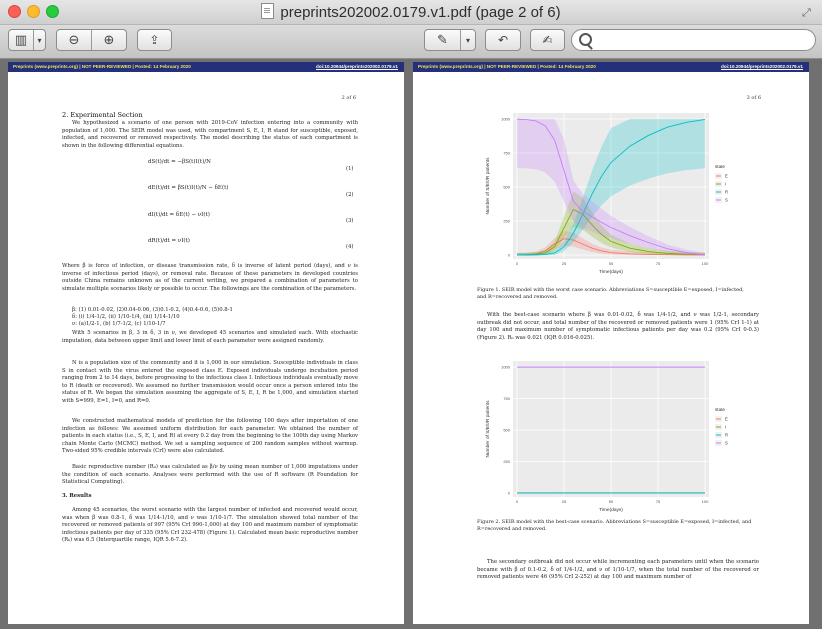 Image resolution: width=822 pixels, height=629 pixels. I want to click on markup-menu: ✎ ▾, so click(450, 40).